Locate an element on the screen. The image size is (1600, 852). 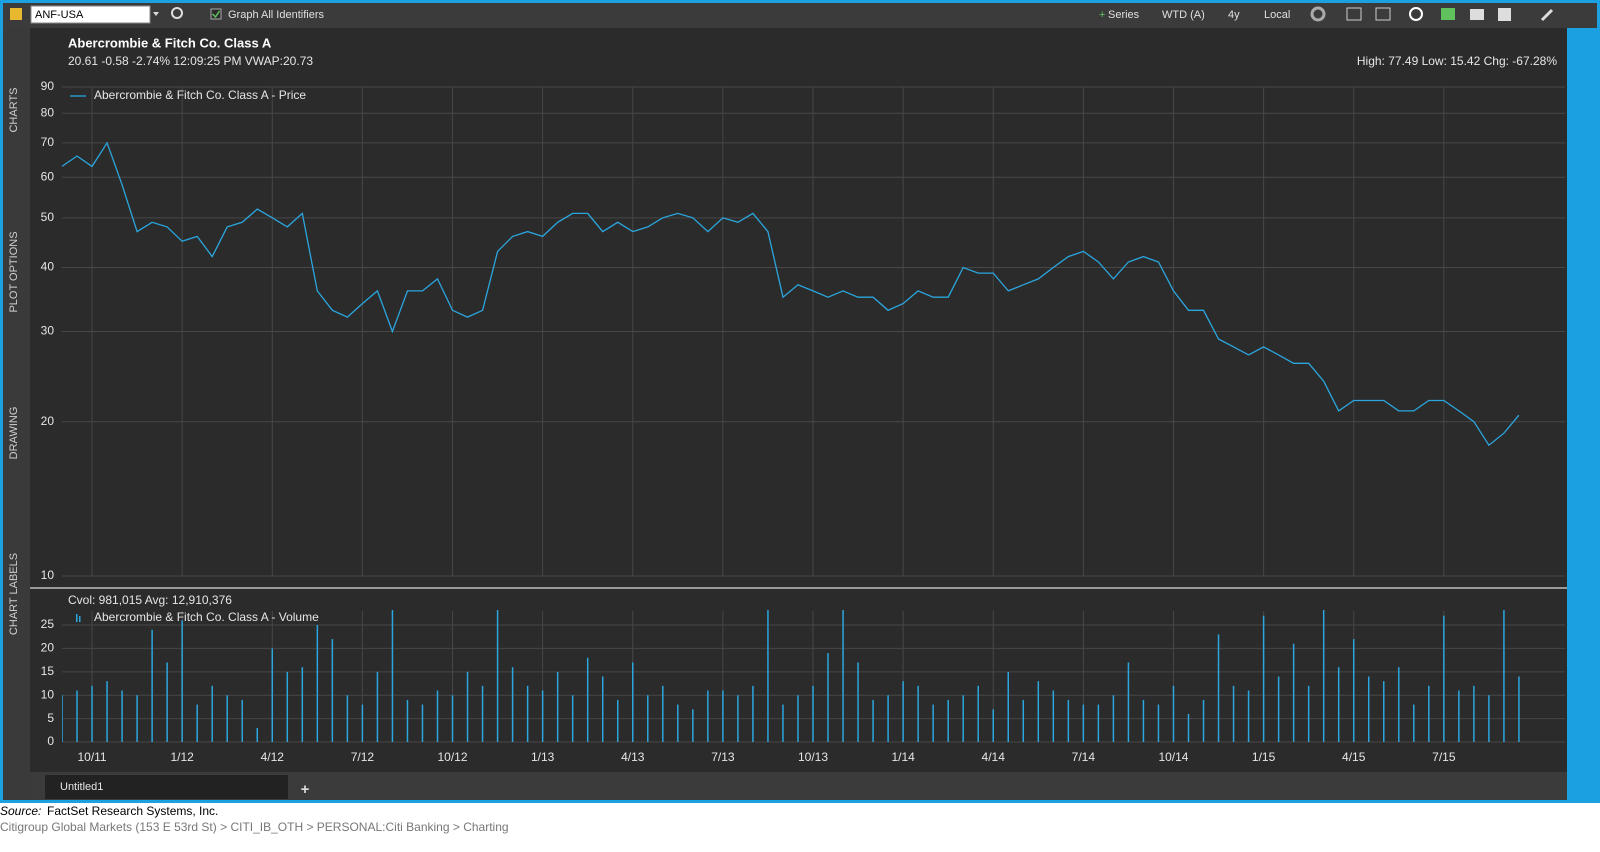
tools-icon is located at coordinates (1547, 15).